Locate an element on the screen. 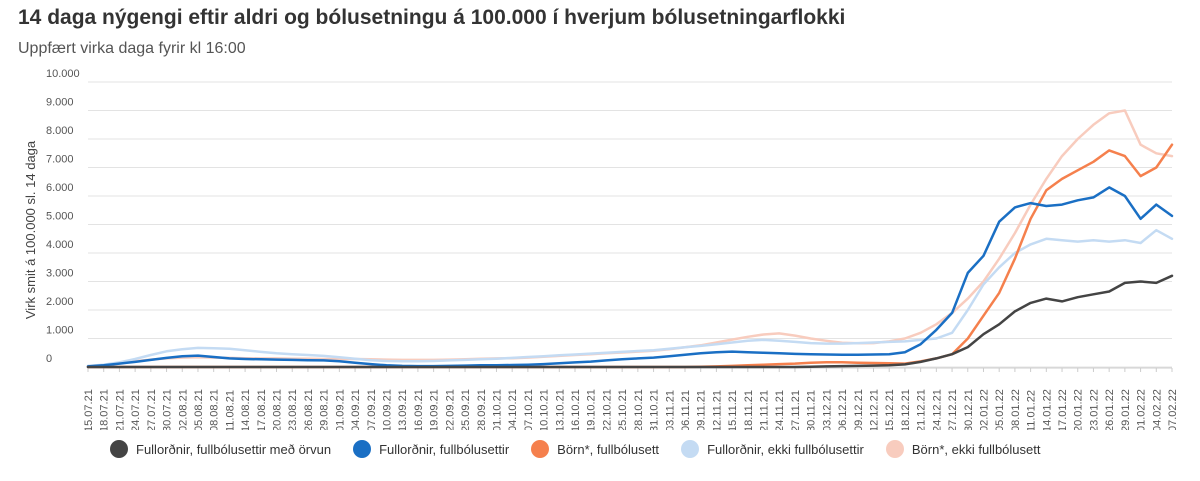 Image resolution: width=1200 pixels, height=481 pixels. x-tick-label: 13.10.21 is located at coordinates (560, 409).